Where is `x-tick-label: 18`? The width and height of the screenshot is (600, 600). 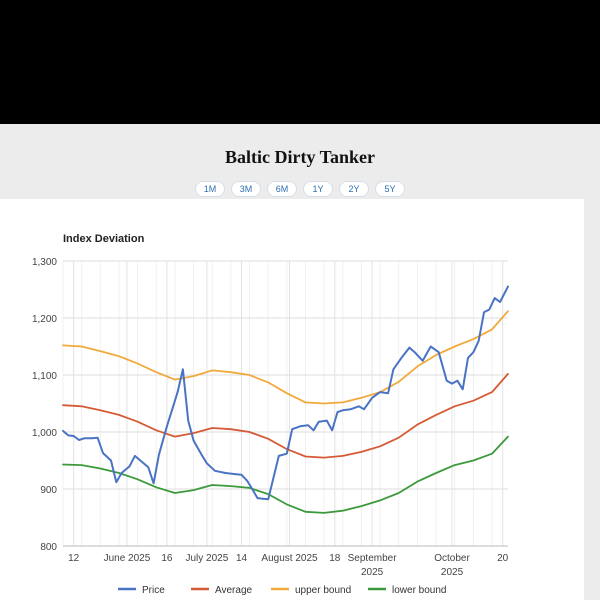 x-tick-label: 18 is located at coordinates (335, 558).